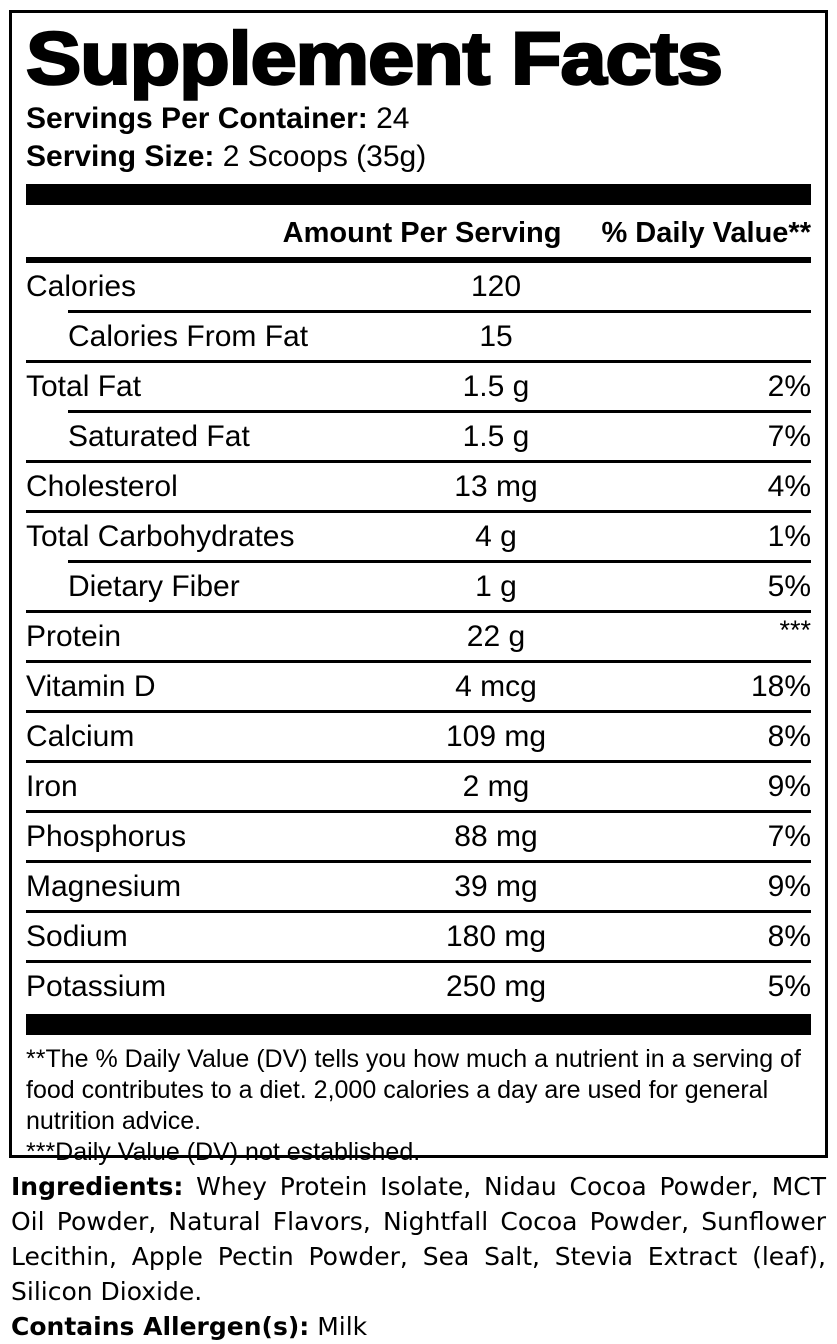 Image resolution: width=837 pixels, height=1344 pixels. I want to click on nutrient-name: Phosphorus, so click(106, 836).